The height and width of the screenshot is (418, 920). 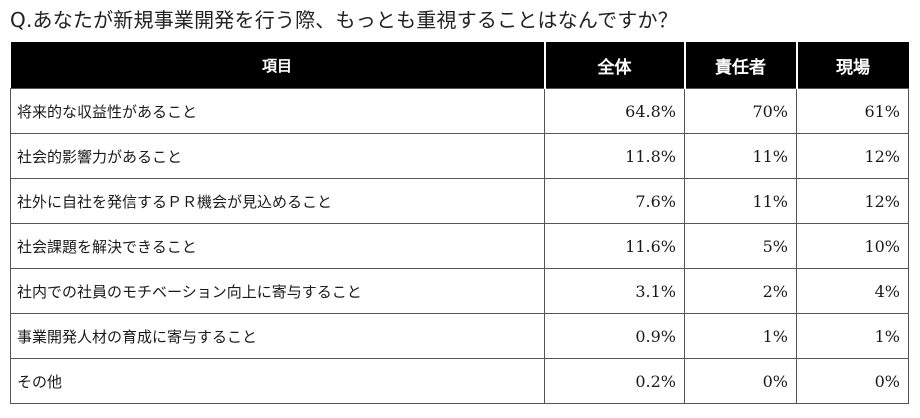 I want to click on row-all-value: 0.2%, so click(x=614, y=381).